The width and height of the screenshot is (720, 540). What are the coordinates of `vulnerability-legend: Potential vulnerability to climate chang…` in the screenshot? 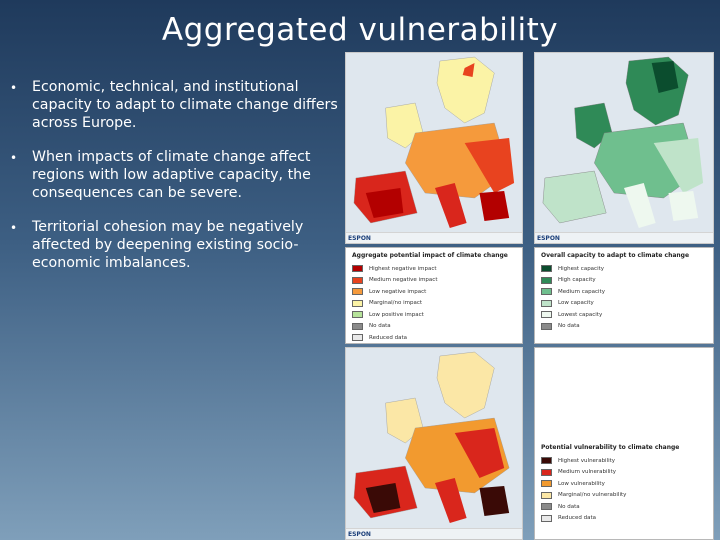 It's located at (624, 443).